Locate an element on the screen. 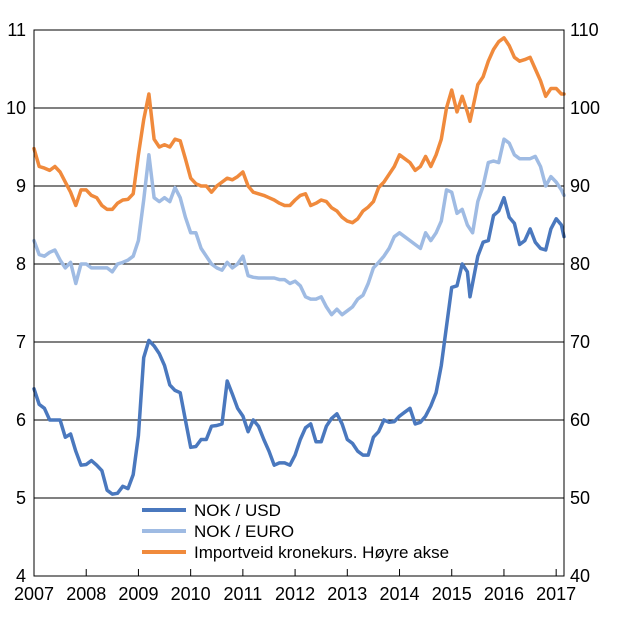 This screenshot has width=620, height=623. x-tick-label: 2017 is located at coordinates (556, 594).